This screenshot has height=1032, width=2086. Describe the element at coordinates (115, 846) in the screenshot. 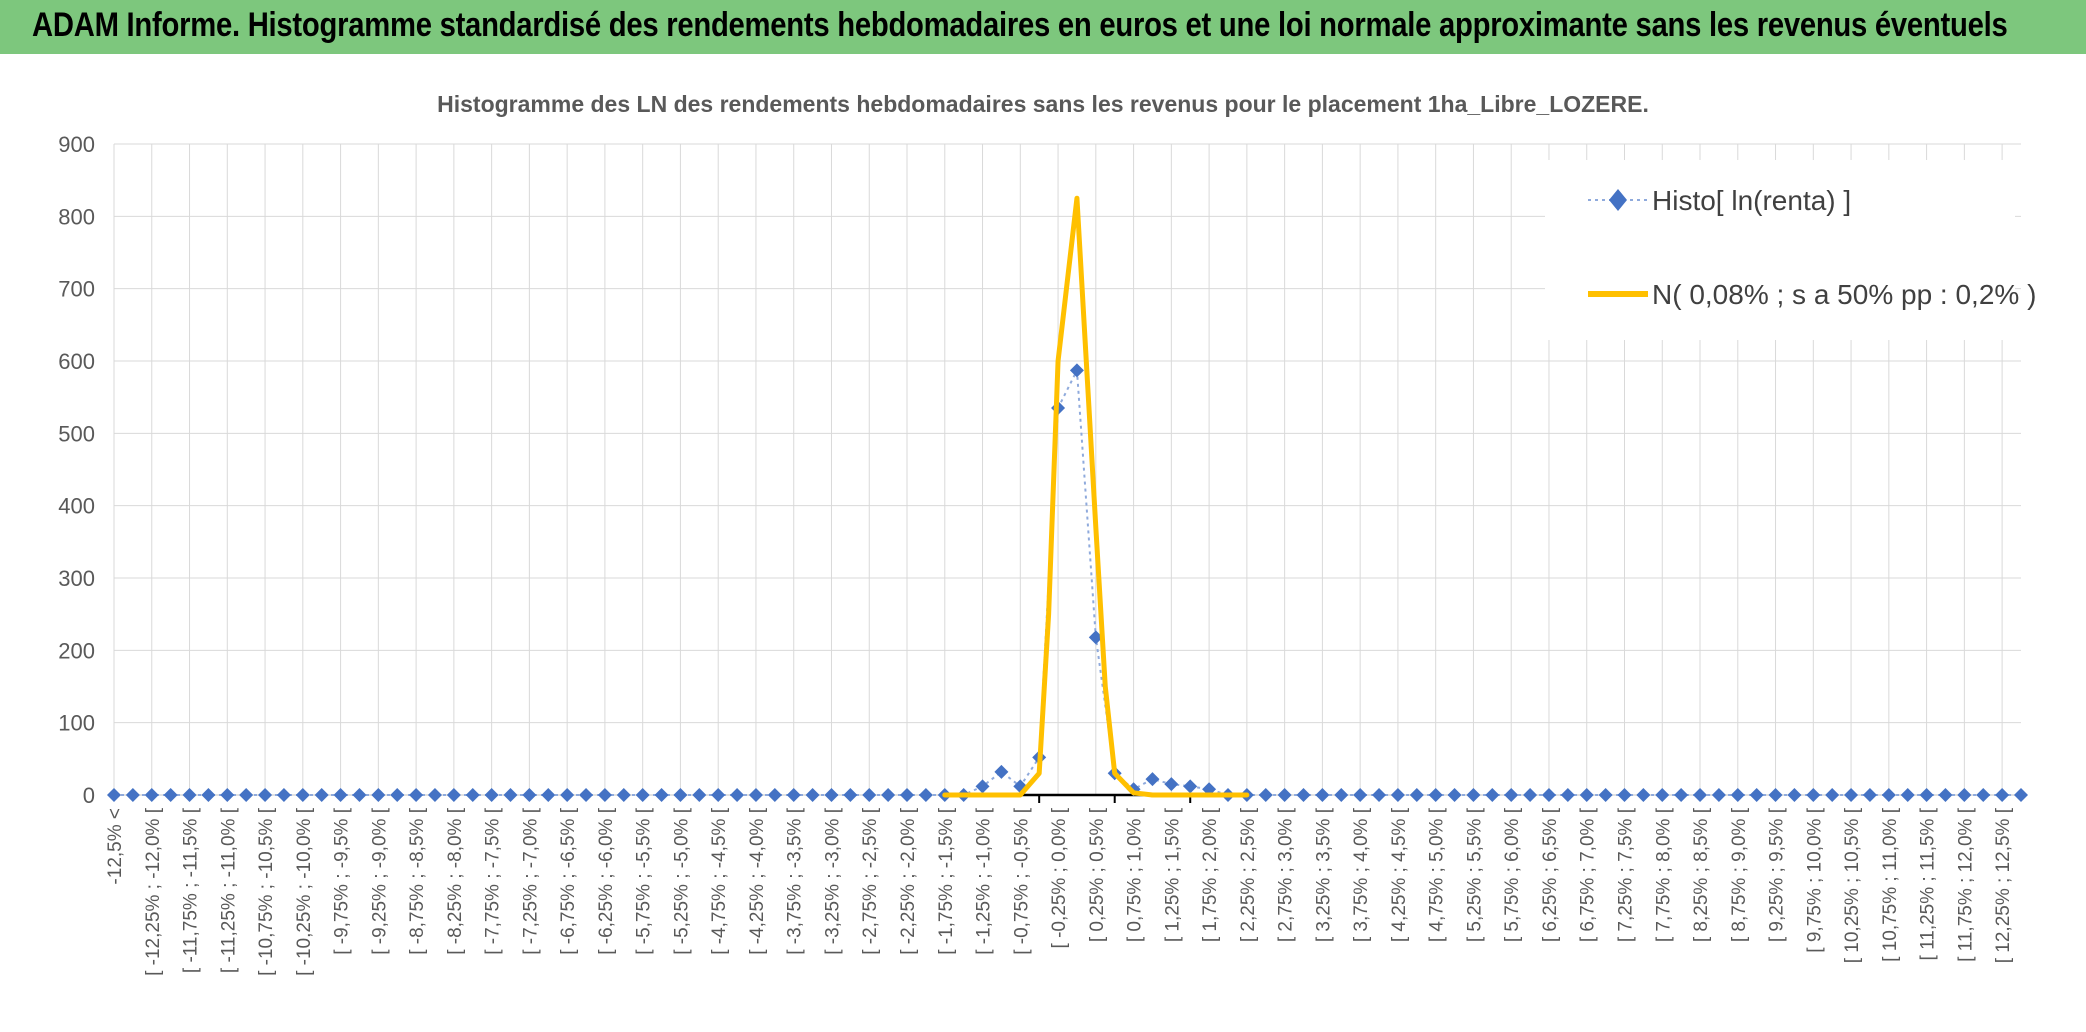

I see `x-tick-label: -12,5% <` at that location.